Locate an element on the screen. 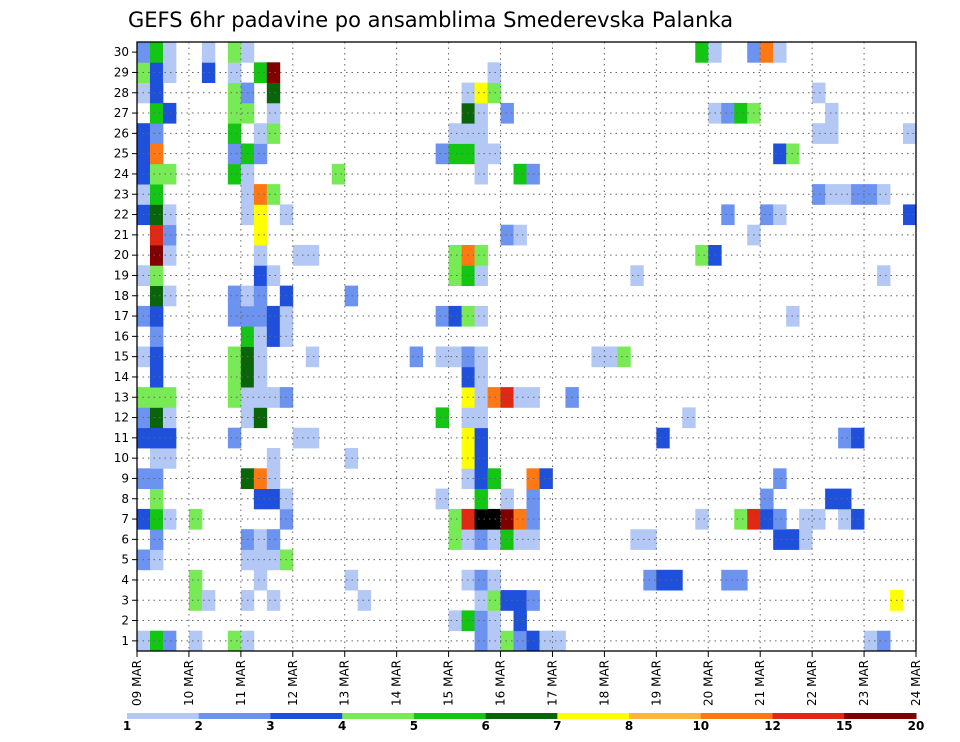 Image resolution: width=960 pixels, height=742 pixels. y-tick-label: 23 is located at coordinates (121, 194).